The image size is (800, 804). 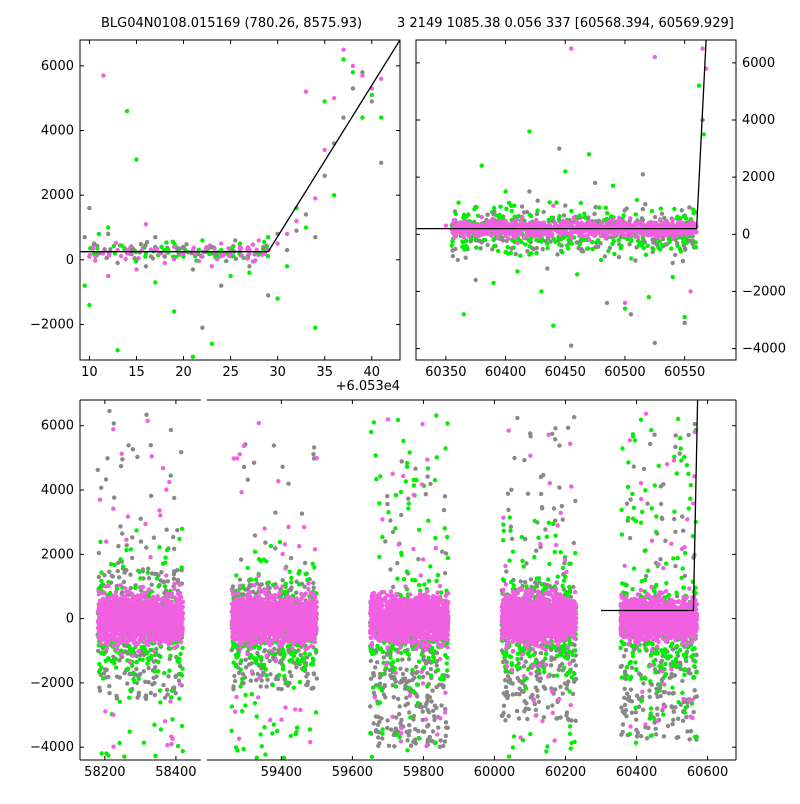 What do you see at coordinates (624, 372) in the screenshot?
I see `xtick-label: 60500` at bounding box center [624, 372].